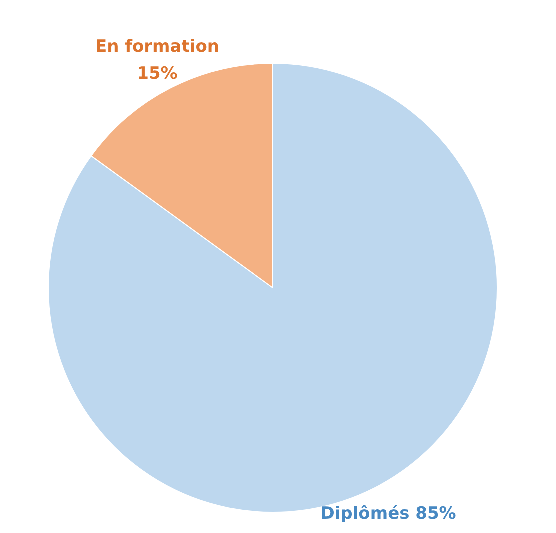  Describe the element at coordinates (157, 47) in the screenshot. I see `slice-label: En formation` at that location.